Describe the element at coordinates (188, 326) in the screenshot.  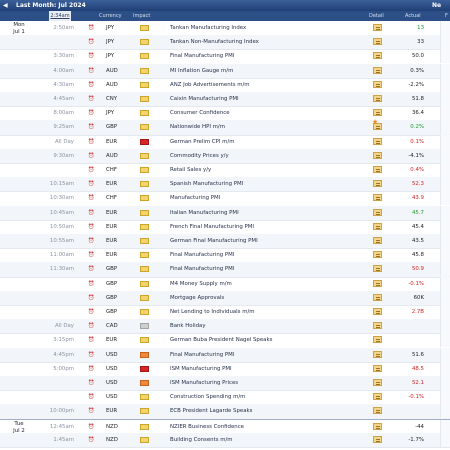
I see `event-title: Bank Holiday` at that location.